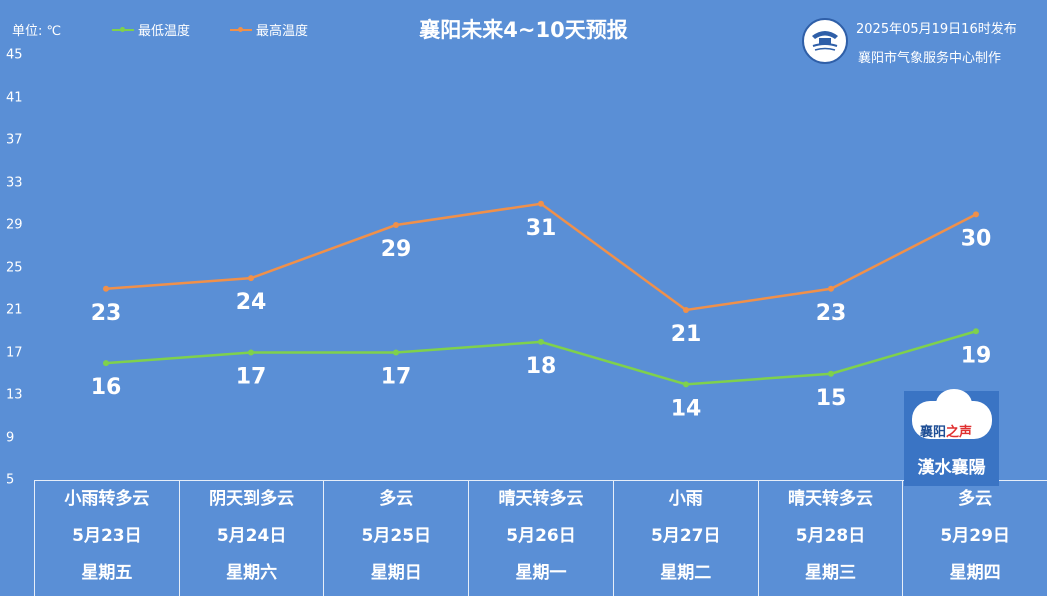  What do you see at coordinates (933, 432) in the screenshot?
I see `badge-brand-name: 襄阳` at bounding box center [933, 432].